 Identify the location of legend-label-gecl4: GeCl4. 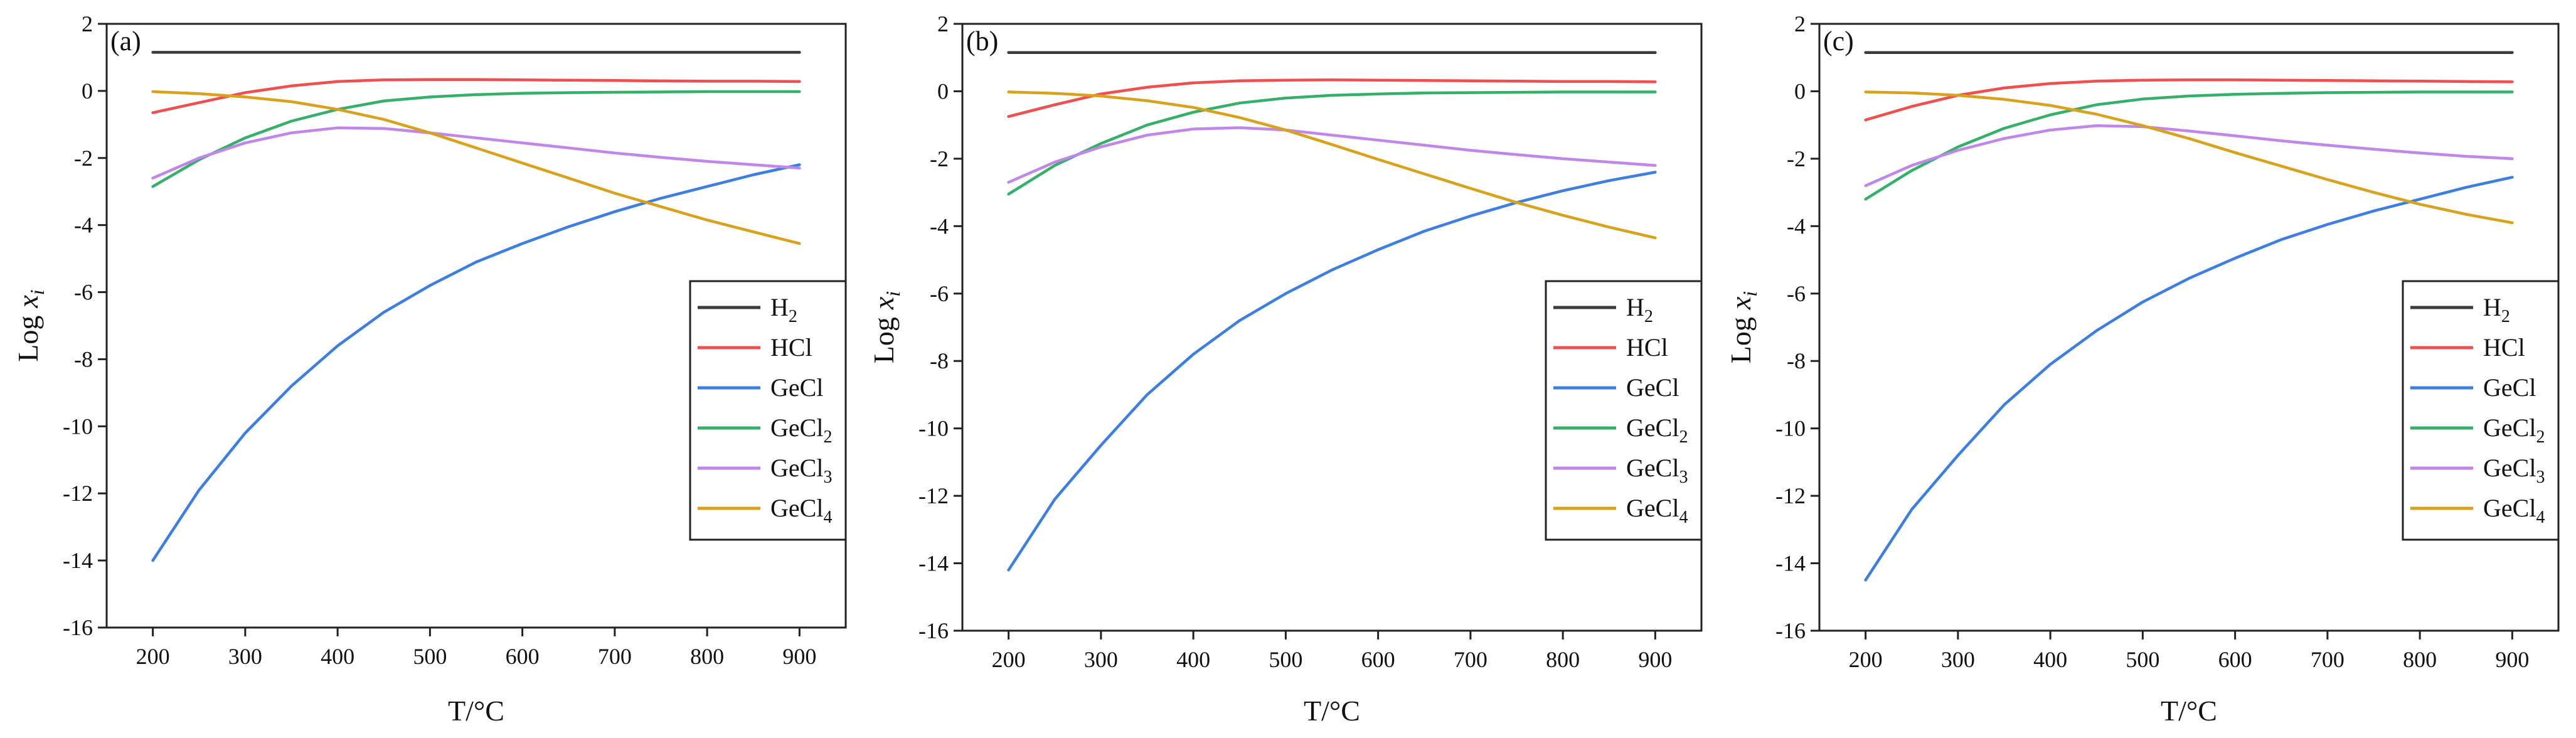
(801, 510).